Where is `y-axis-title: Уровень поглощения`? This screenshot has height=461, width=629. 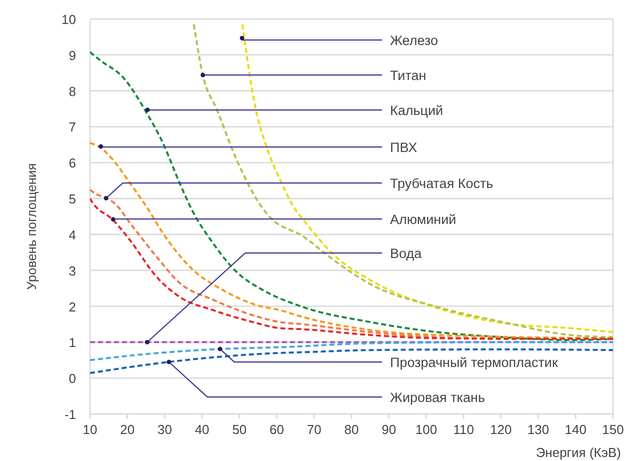
y-axis-title: Уровень поглощения is located at coordinates (31, 226).